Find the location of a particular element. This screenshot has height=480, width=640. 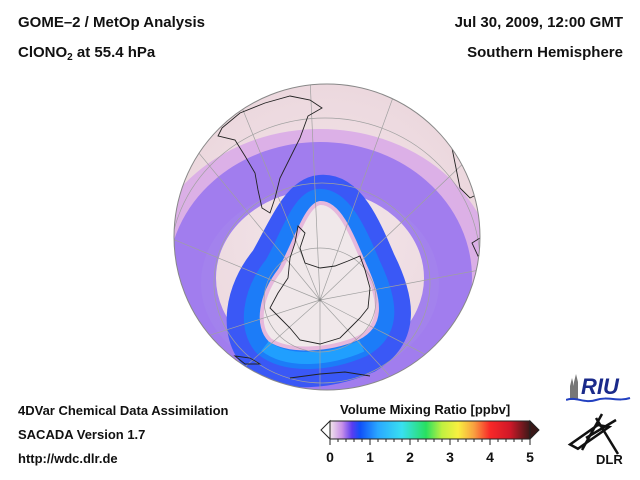

south-pole-marker is located at coordinates (320, 300).